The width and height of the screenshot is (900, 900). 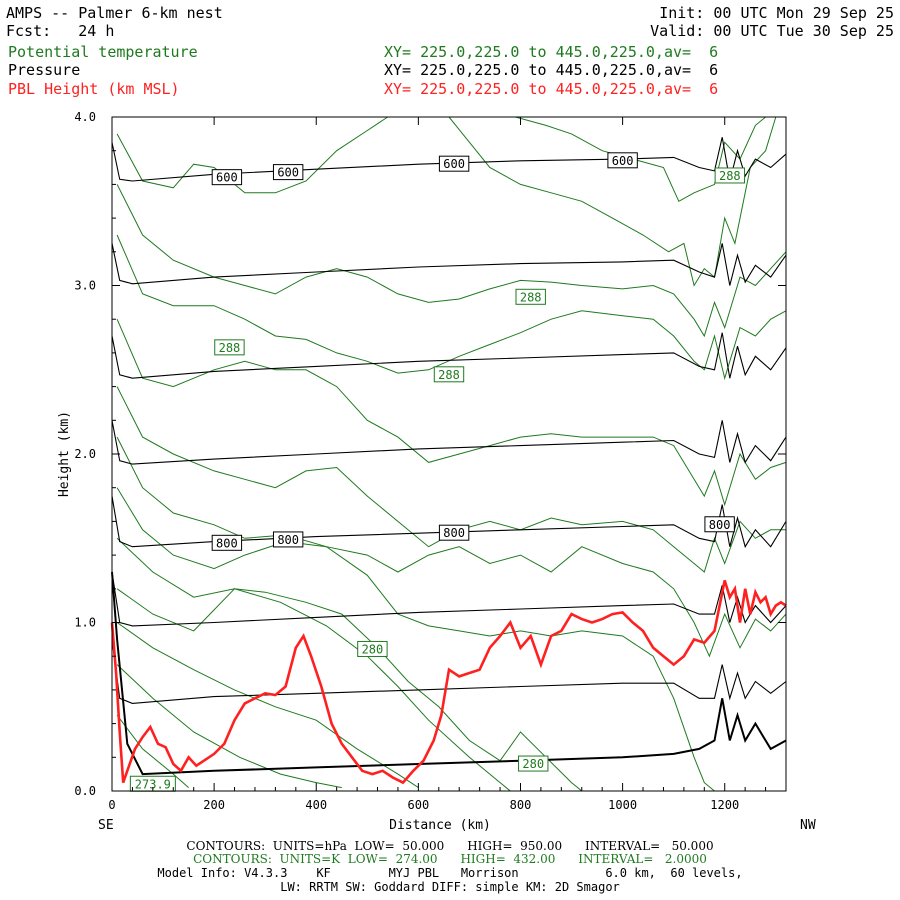 I want to click on pressure-label-1: 600, so click(x=288, y=173).